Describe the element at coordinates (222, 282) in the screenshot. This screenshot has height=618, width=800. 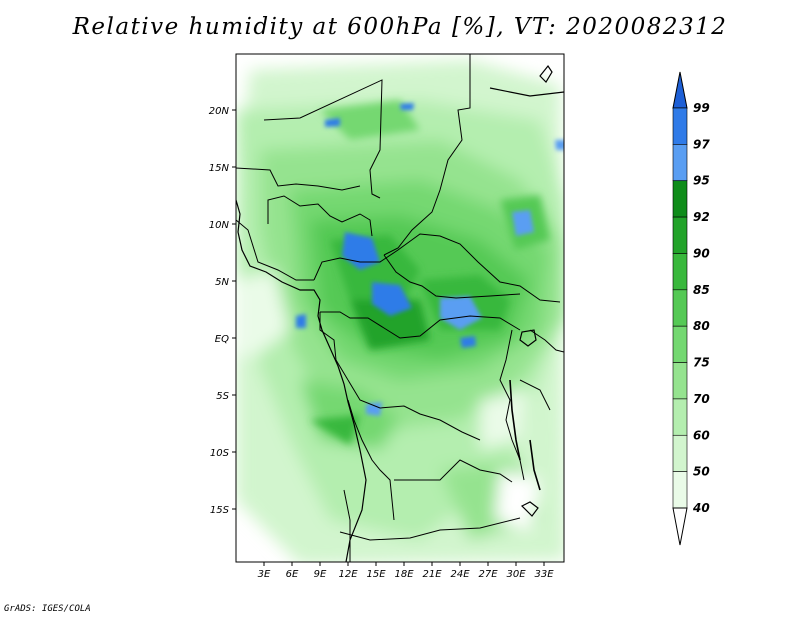
I see `lat-label: 5N` at that location.